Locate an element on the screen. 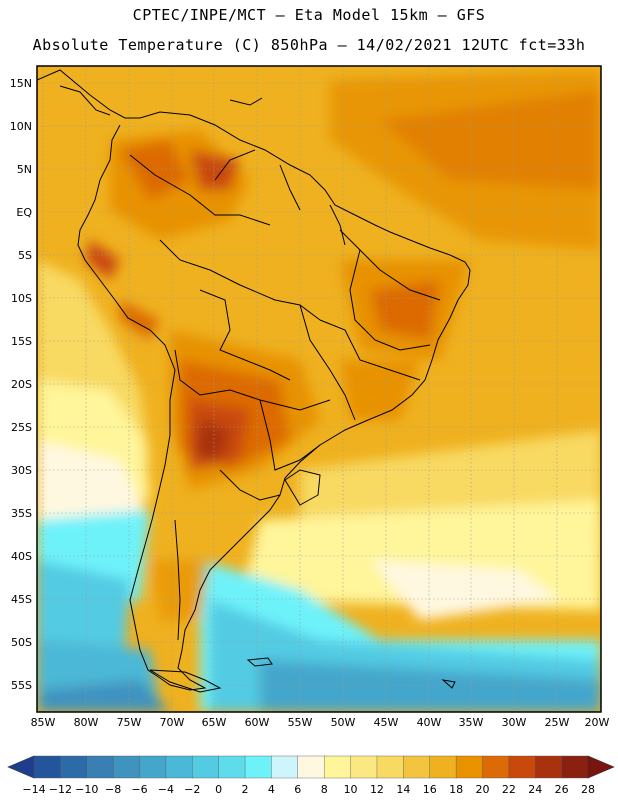 The image size is (618, 800). lat-label: 10N is located at coordinates (21, 126).